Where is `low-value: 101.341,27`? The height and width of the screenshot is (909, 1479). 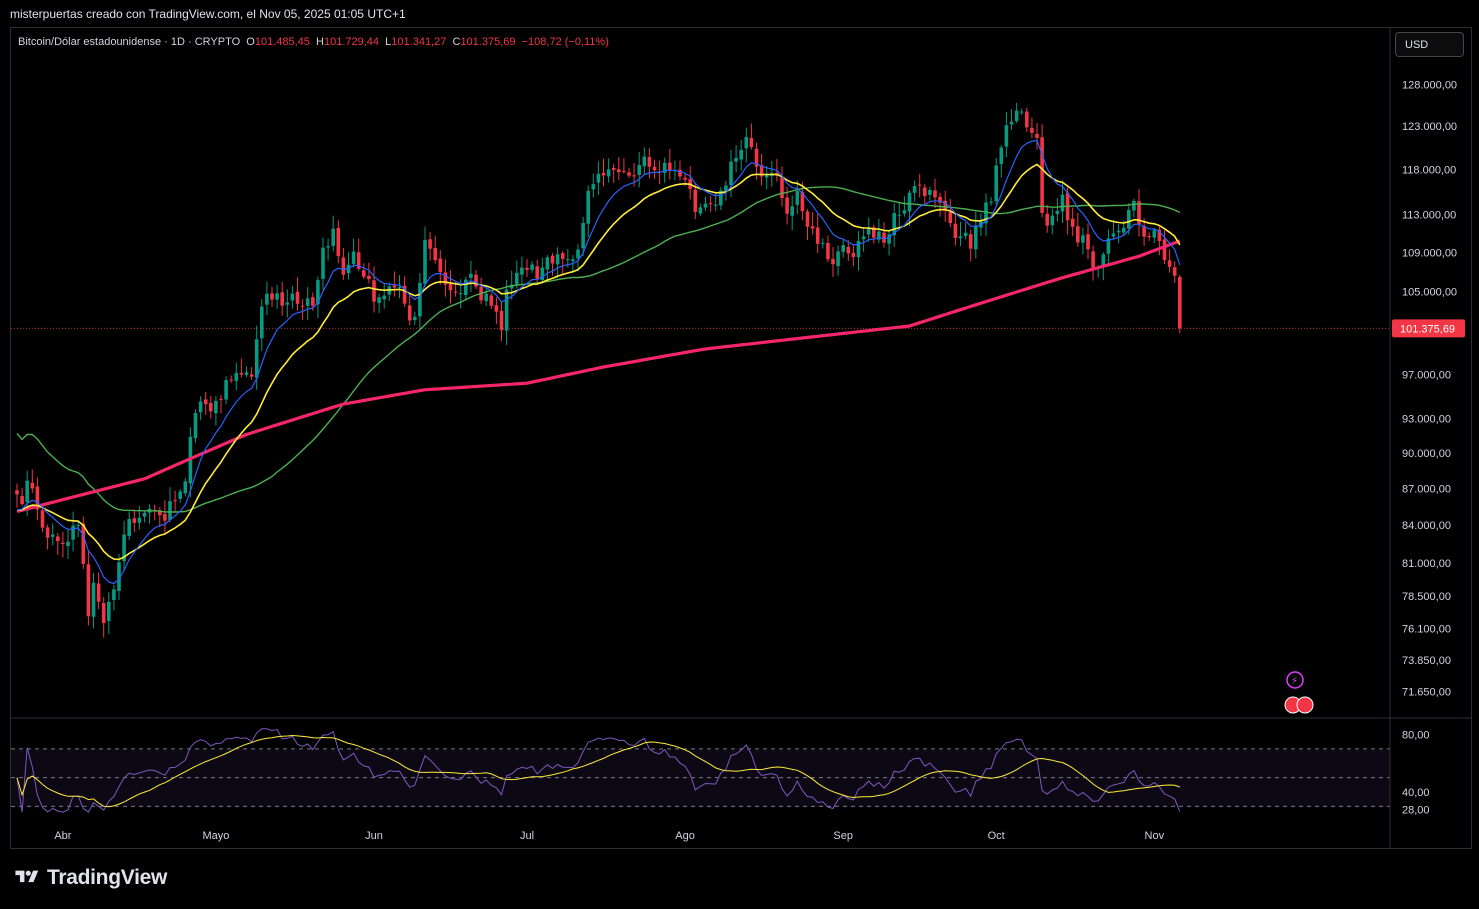
low-value: 101.341,27 is located at coordinates (419, 42).